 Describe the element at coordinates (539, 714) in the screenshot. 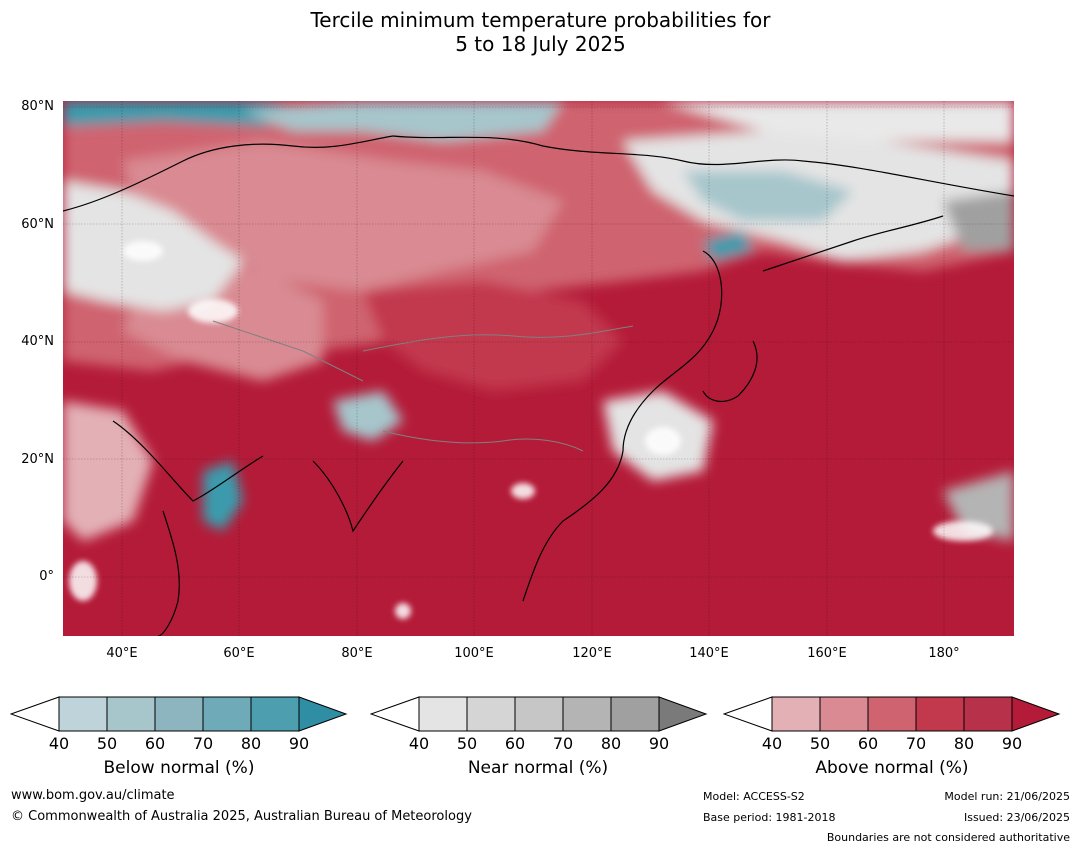

I see `colorbar-near-normal` at that location.